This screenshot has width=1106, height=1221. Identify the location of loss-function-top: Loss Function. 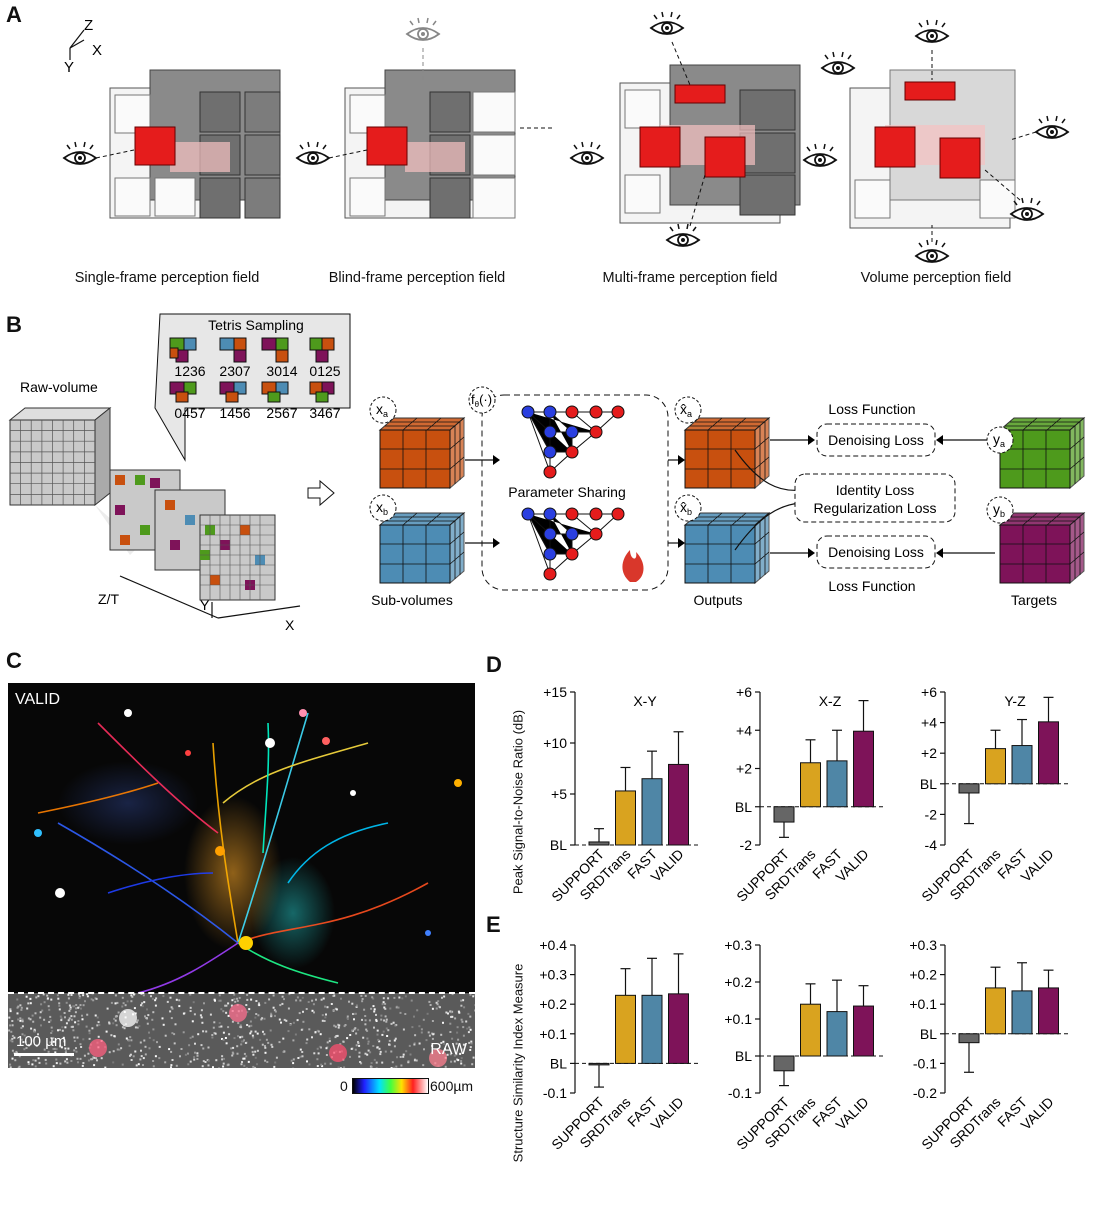
(871, 409).